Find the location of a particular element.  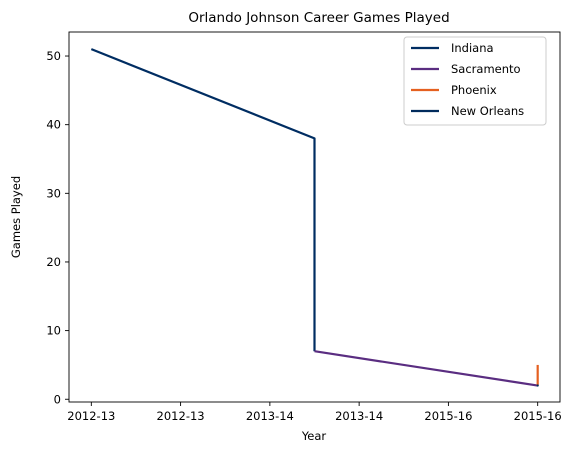

legend-label-phoenix: Phoenix is located at coordinates (474, 90).